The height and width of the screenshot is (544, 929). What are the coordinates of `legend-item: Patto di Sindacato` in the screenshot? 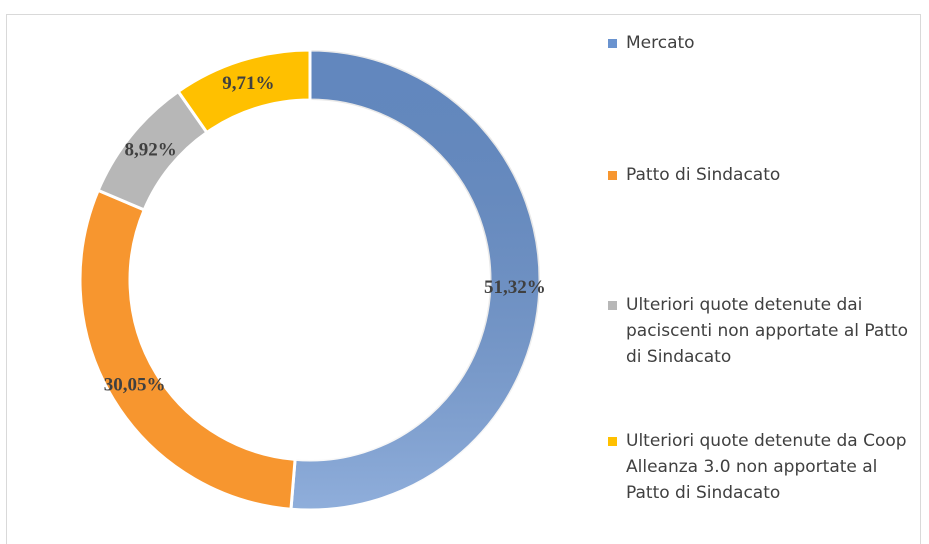 It's located at (761, 175).